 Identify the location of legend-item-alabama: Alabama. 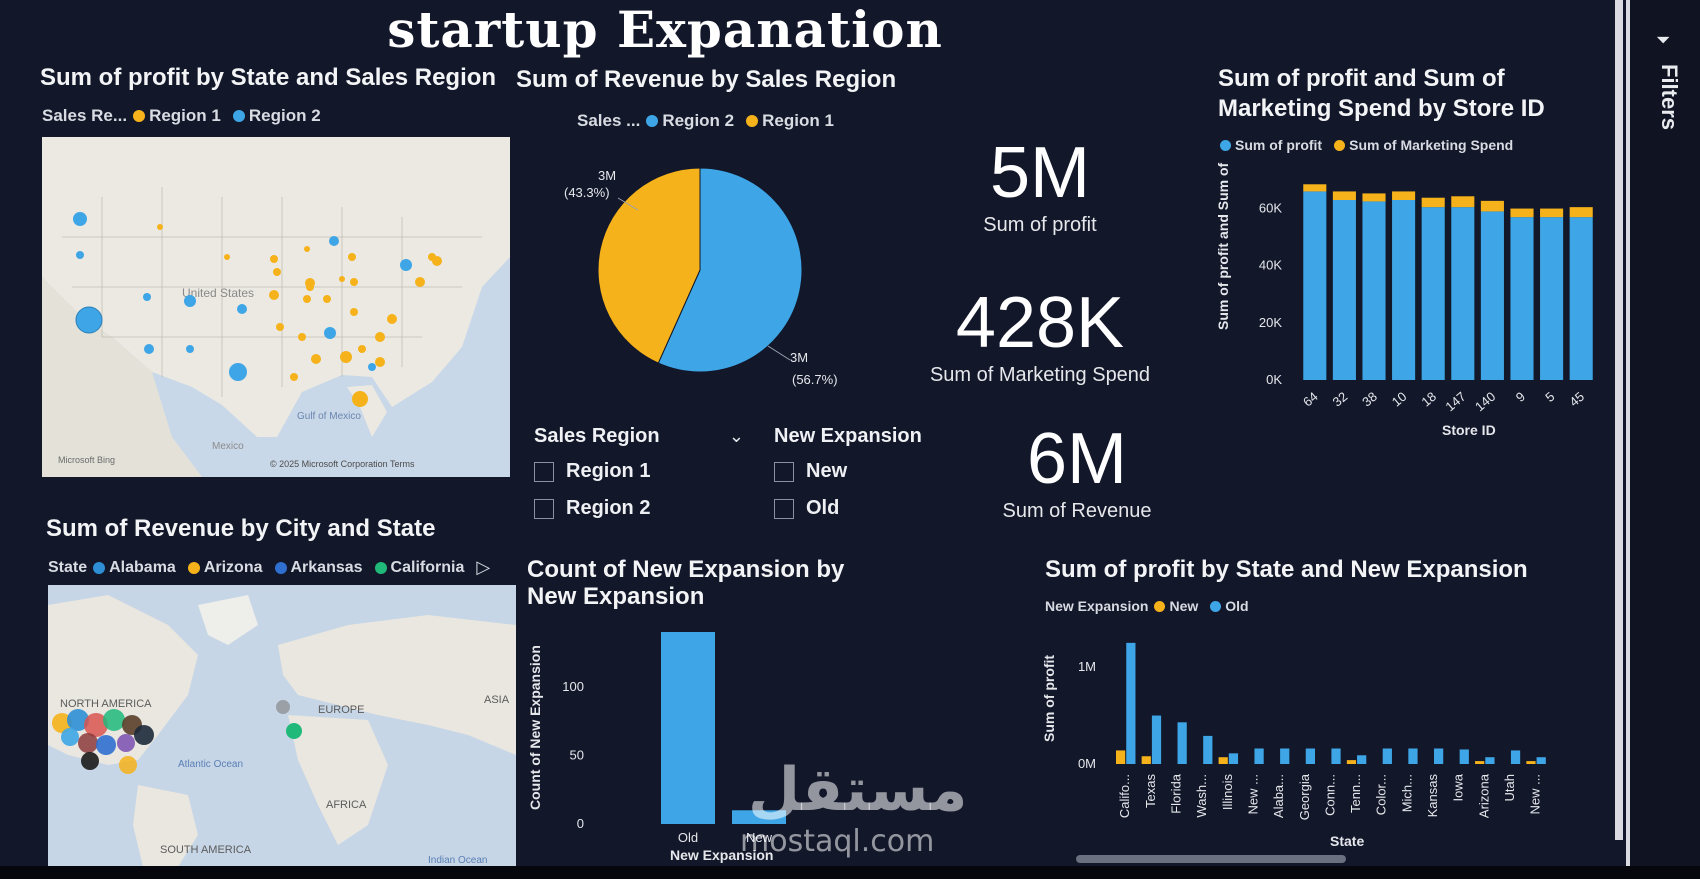
(134, 568).